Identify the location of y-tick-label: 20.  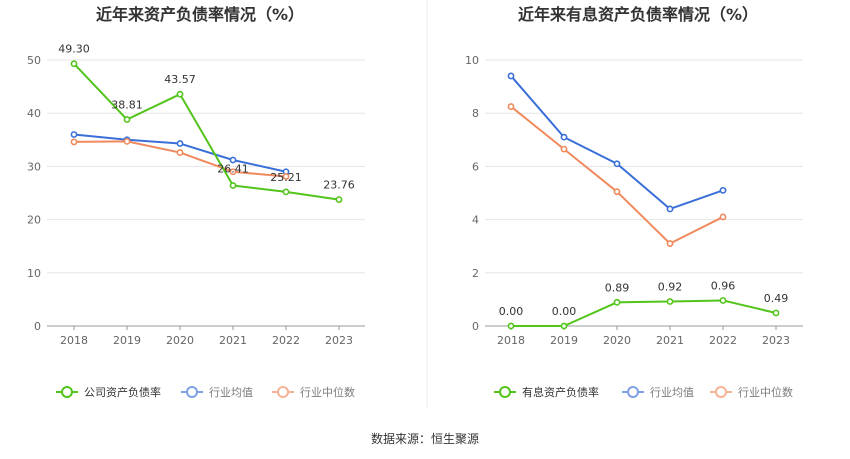
(34, 220).